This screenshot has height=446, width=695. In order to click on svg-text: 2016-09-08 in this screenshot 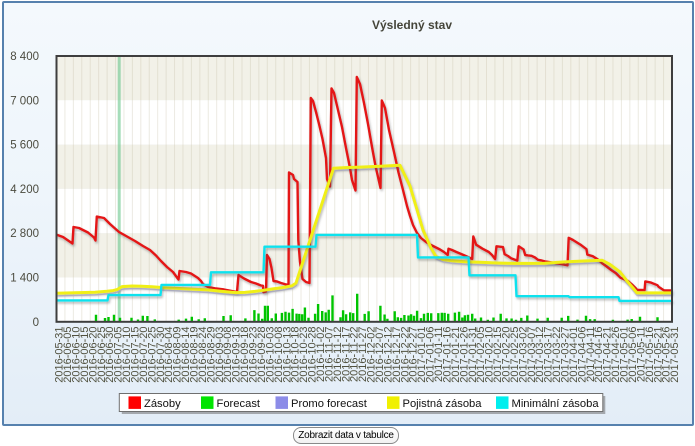, I will do `click(228, 355)`.